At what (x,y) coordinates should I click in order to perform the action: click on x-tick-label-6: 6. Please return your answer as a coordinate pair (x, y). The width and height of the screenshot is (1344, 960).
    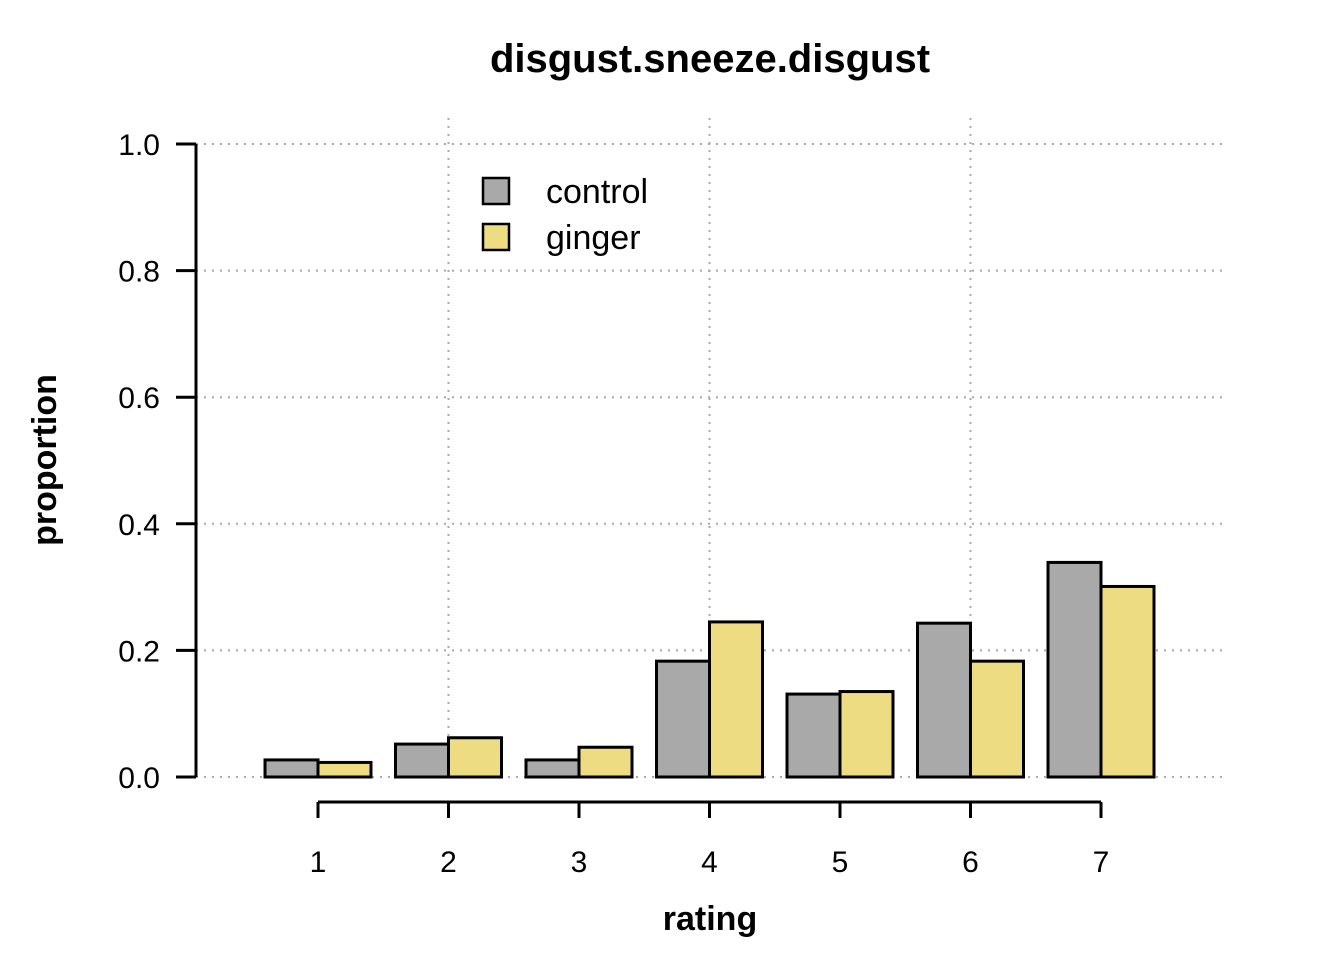
    Looking at the image, I should click on (970, 862).